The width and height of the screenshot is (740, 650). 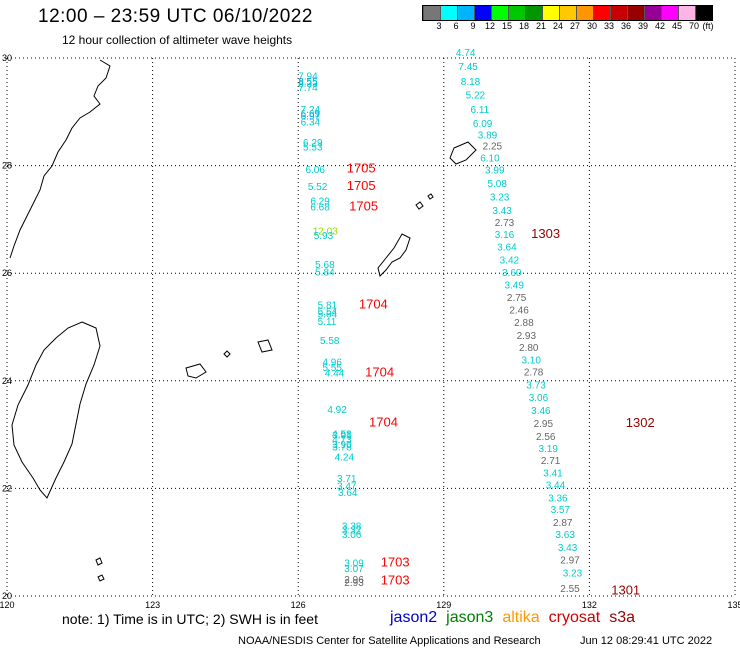 What do you see at coordinates (325, 231) in the screenshot?
I see `wave-height-value: 12.03` at bounding box center [325, 231].